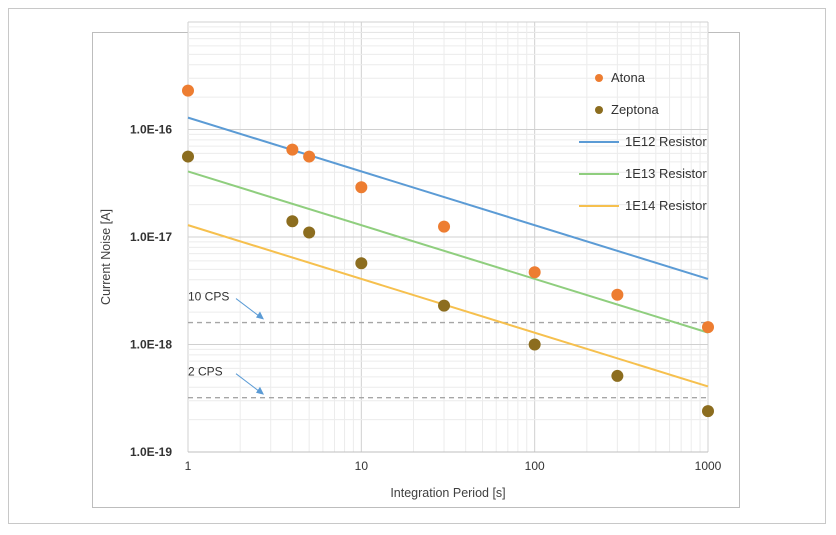 The image size is (836, 535). Describe the element at coordinates (362, 466) in the screenshot. I see `x-tick-label: 10` at that location.